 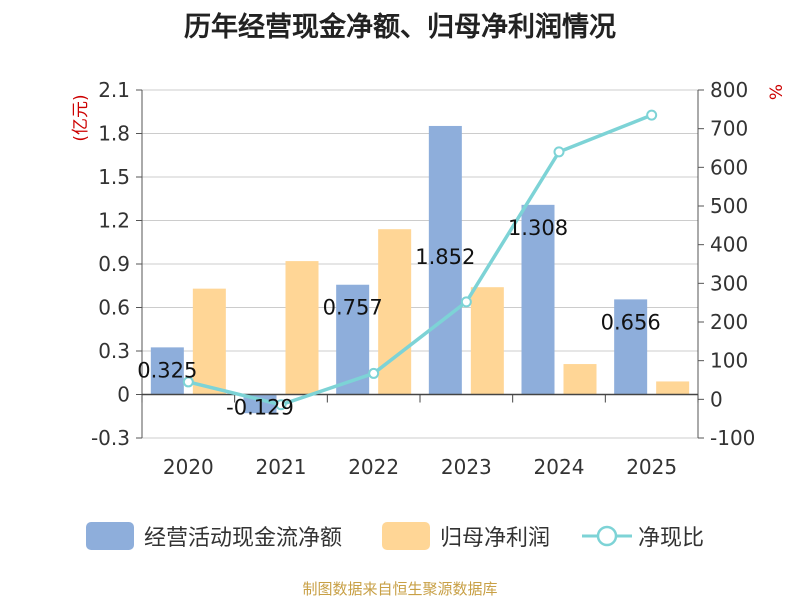 I want to click on category-label: 2022, so click(x=373, y=467).